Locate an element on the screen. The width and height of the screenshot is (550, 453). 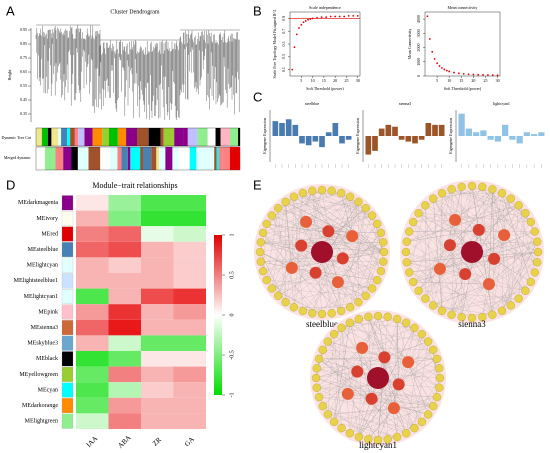
module-label: MEsteelblue is located at coordinates (43, 250).